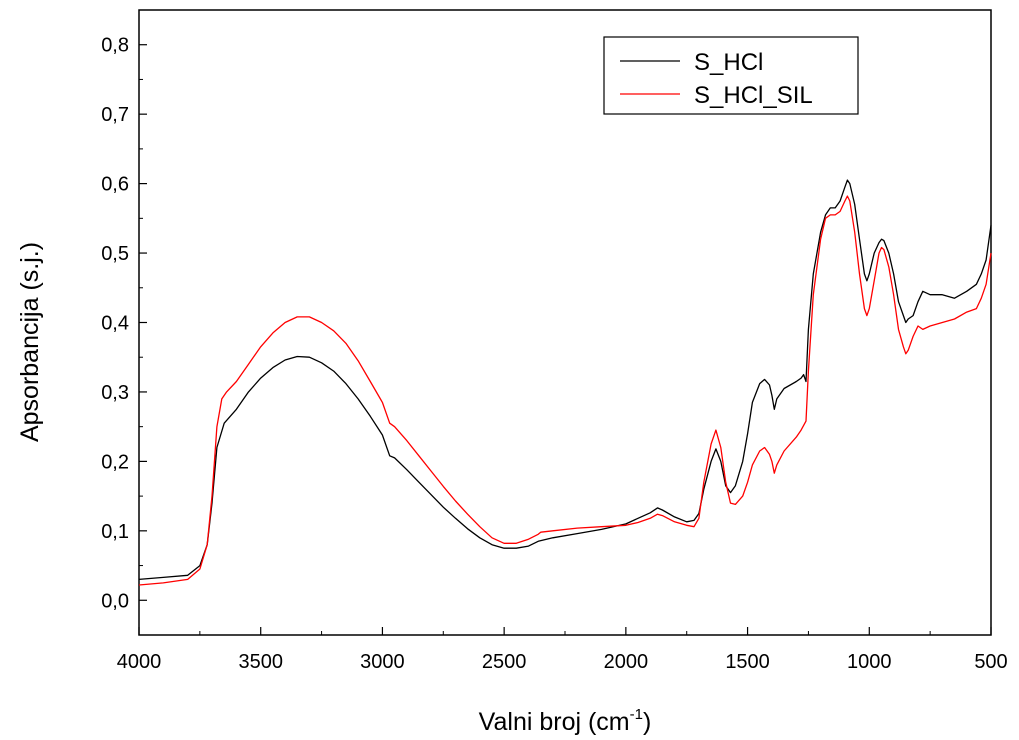  I want to click on y-tick-label: 0,5, so click(115, 254).